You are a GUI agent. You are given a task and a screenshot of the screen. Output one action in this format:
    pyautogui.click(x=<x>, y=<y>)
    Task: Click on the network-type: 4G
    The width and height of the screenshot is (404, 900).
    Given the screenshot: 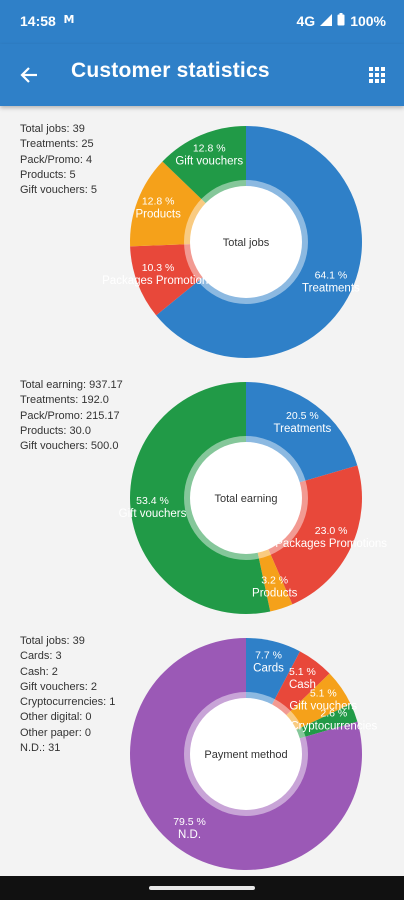 What is the action you would take?
    pyautogui.click(x=306, y=21)
    